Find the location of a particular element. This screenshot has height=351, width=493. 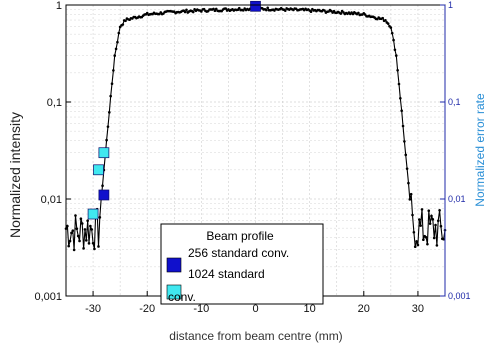

x-tick-label: -20 is located at coordinates (147, 309).